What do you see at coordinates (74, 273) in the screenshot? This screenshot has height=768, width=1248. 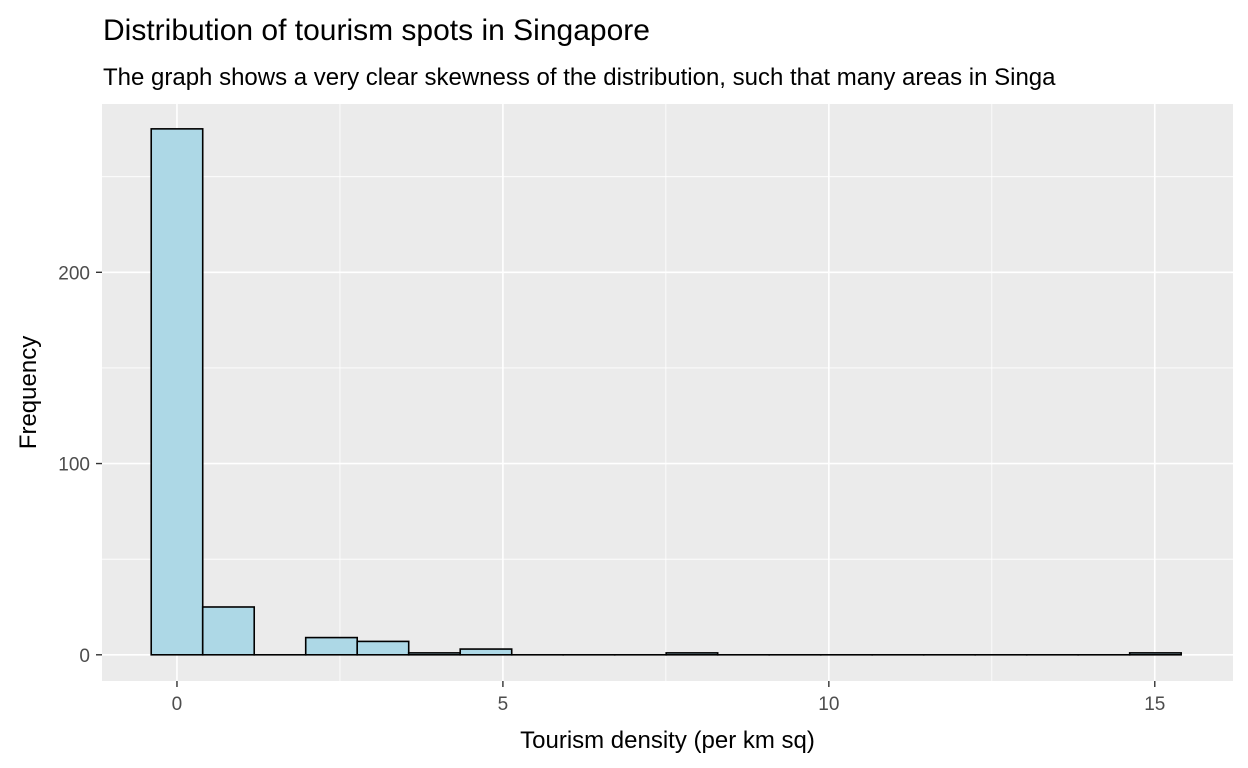 I see `y-tick-label: 200` at bounding box center [74, 273].